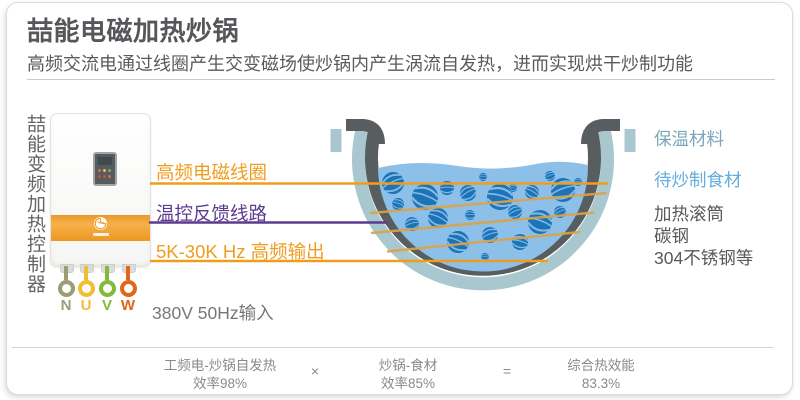 This screenshot has height=400, width=800. What do you see at coordinates (601, 365) in the screenshot?
I see `formula-result-name: 综合热效能` at bounding box center [601, 365].